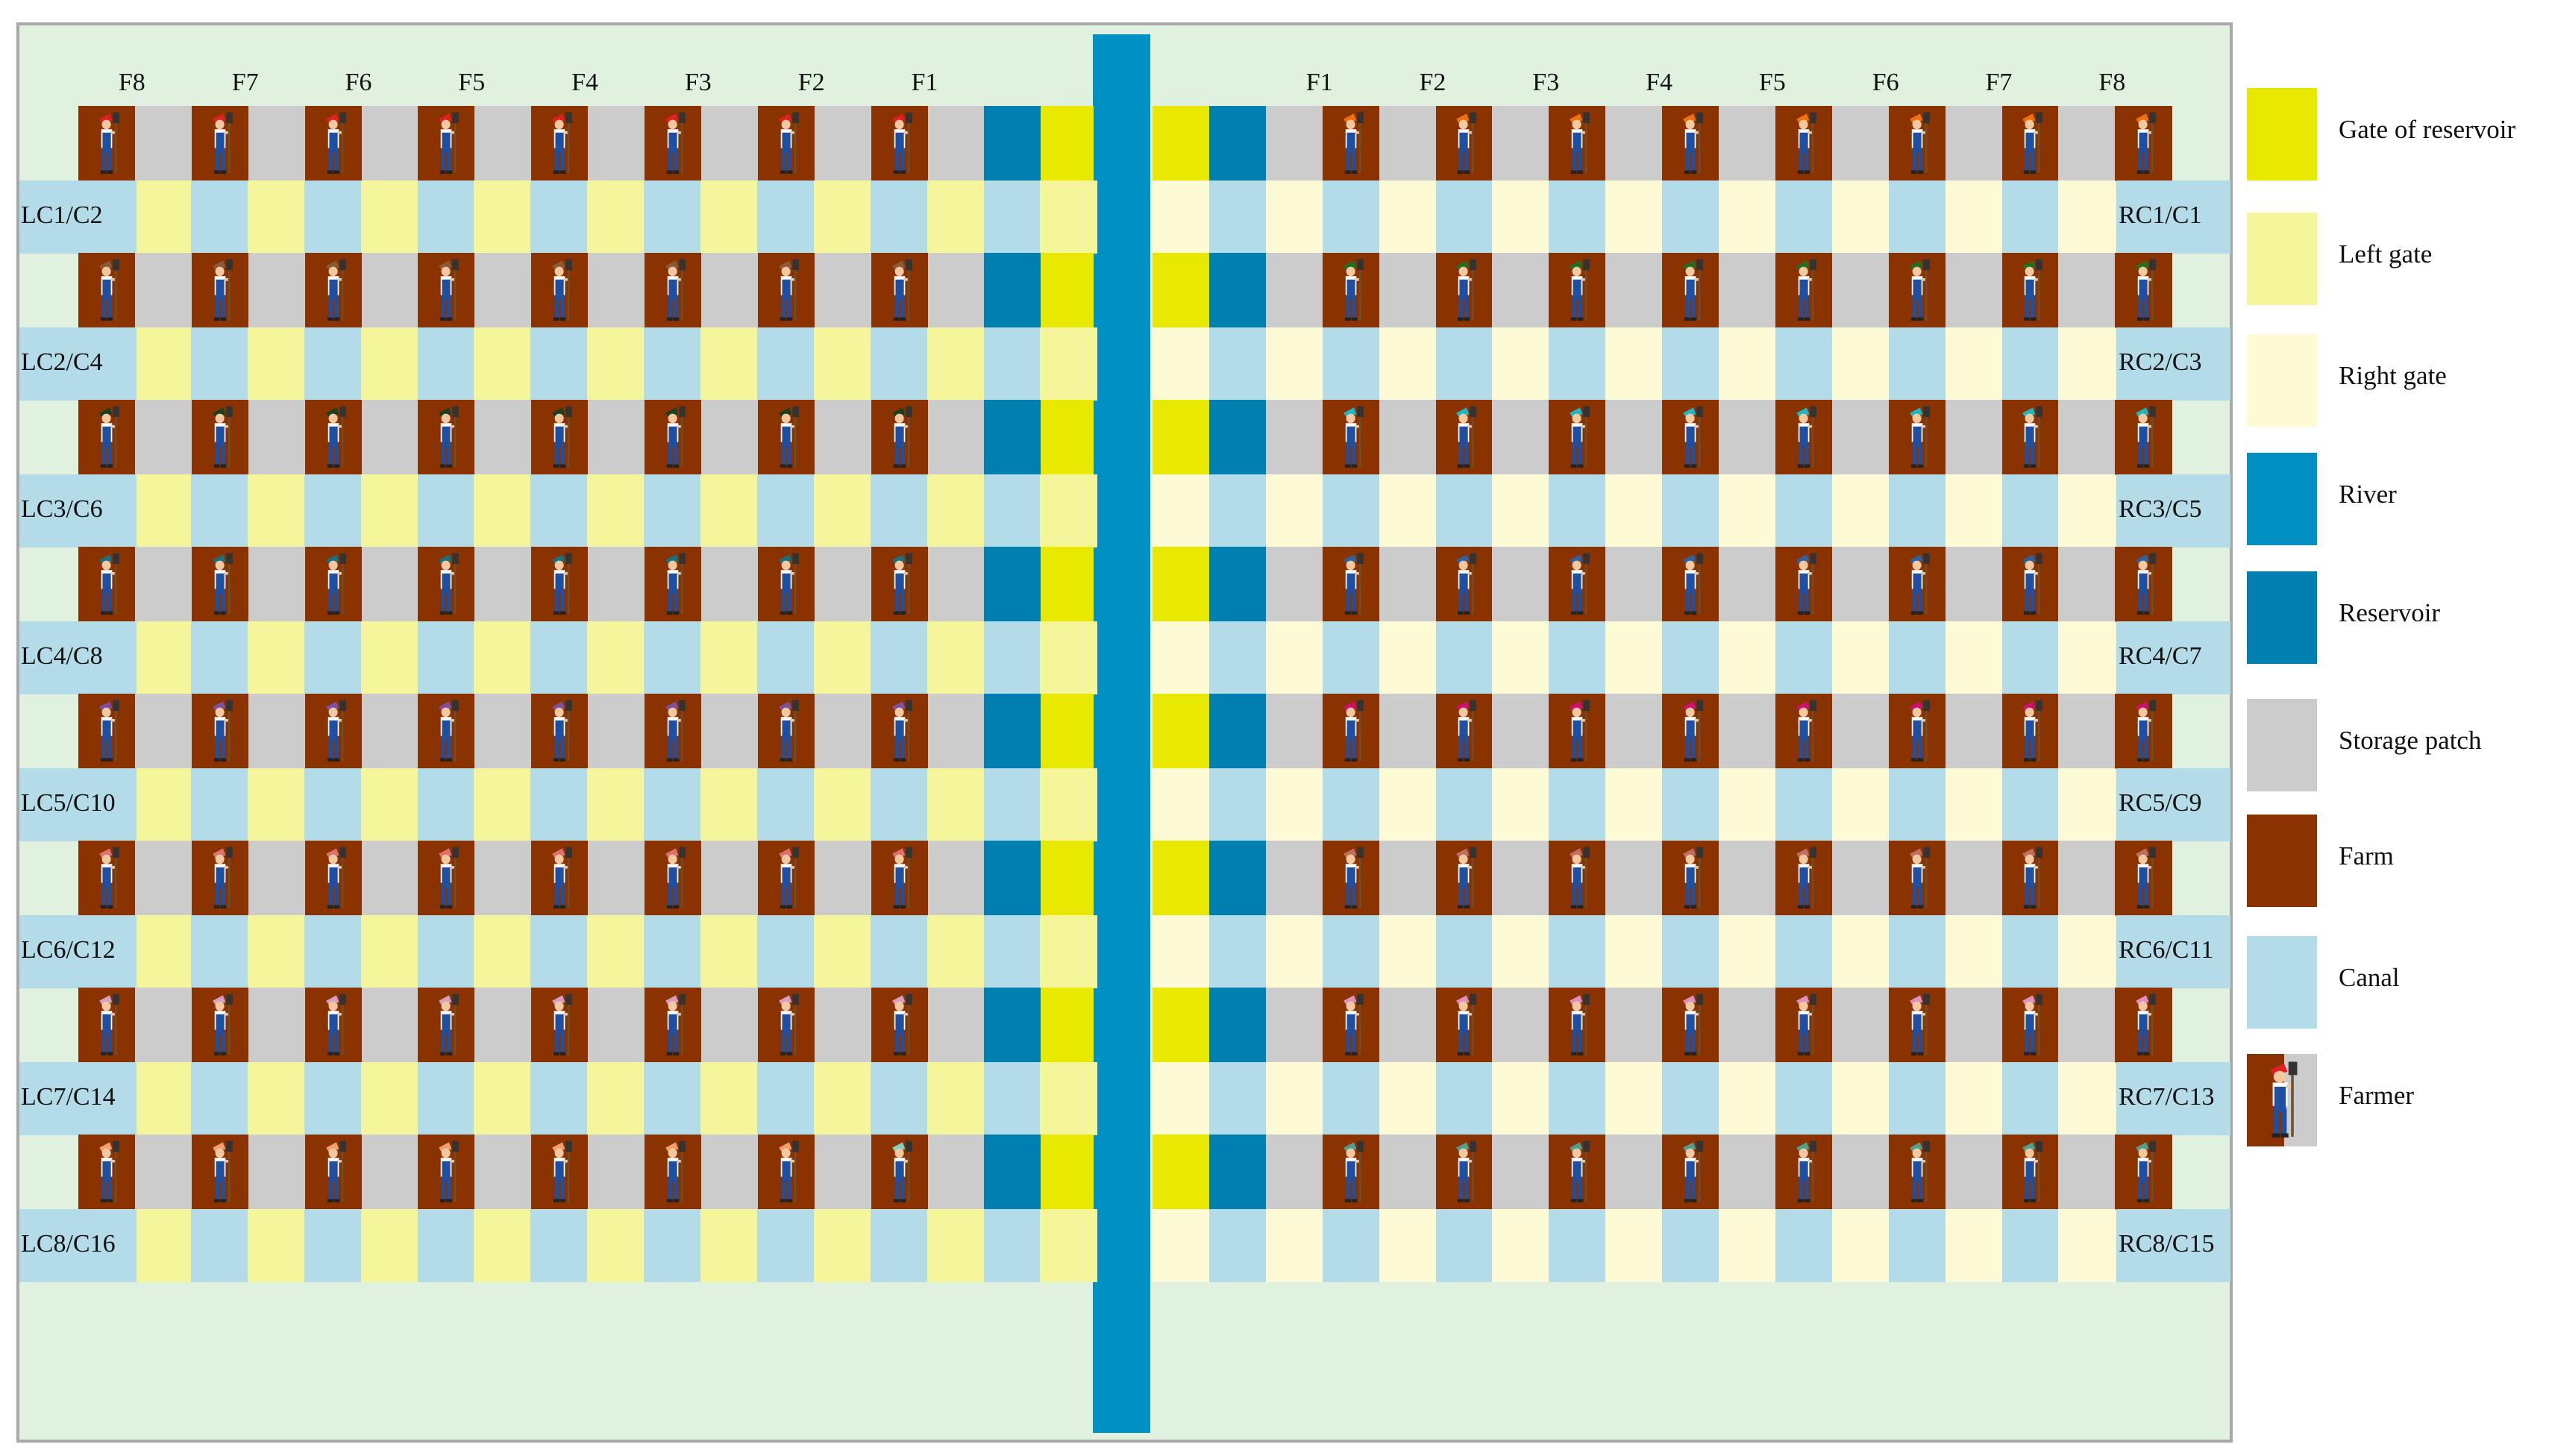 The image size is (2549, 1456). What do you see at coordinates (2369, 977) in the screenshot?
I see `legend-label-canal: Canal` at bounding box center [2369, 977].